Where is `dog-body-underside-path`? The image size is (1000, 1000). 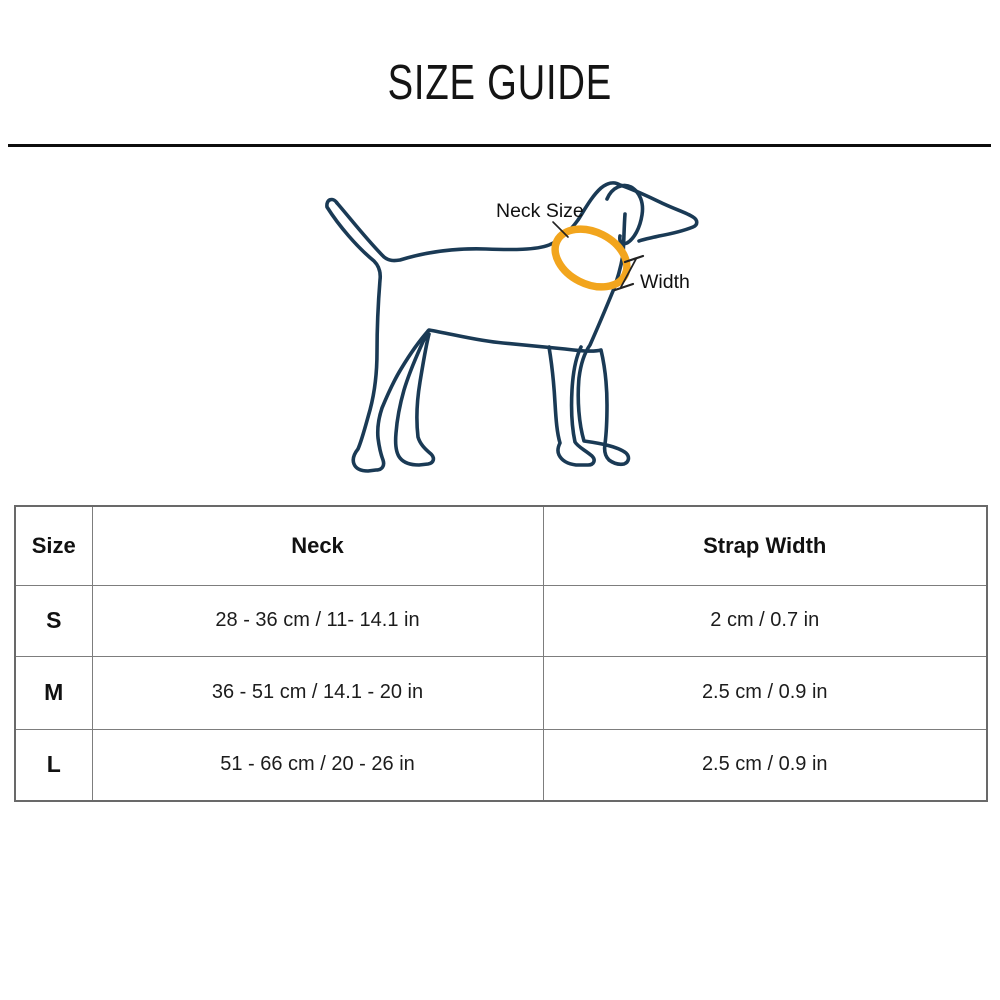
dog-body-underside-path is located at coordinates (478, 335).